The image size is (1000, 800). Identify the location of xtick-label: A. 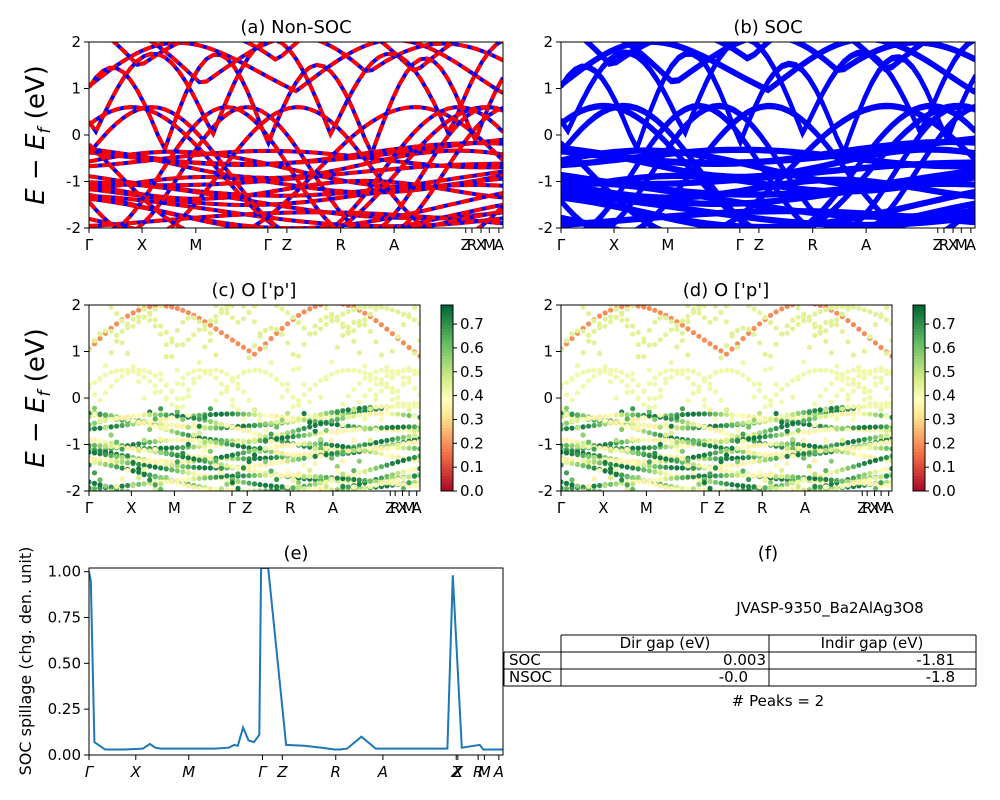
(498, 772).